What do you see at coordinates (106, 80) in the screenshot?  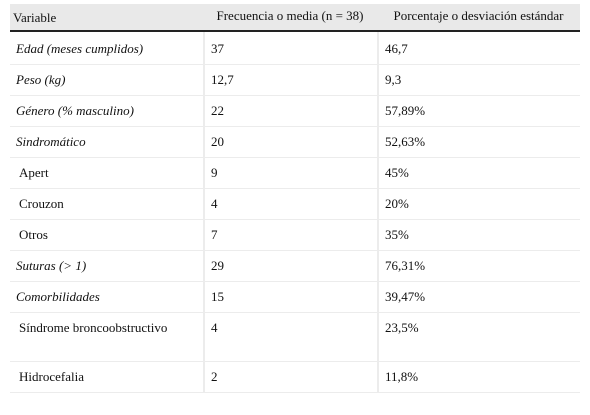 I see `cell-variable: Peso (kg)` at bounding box center [106, 80].